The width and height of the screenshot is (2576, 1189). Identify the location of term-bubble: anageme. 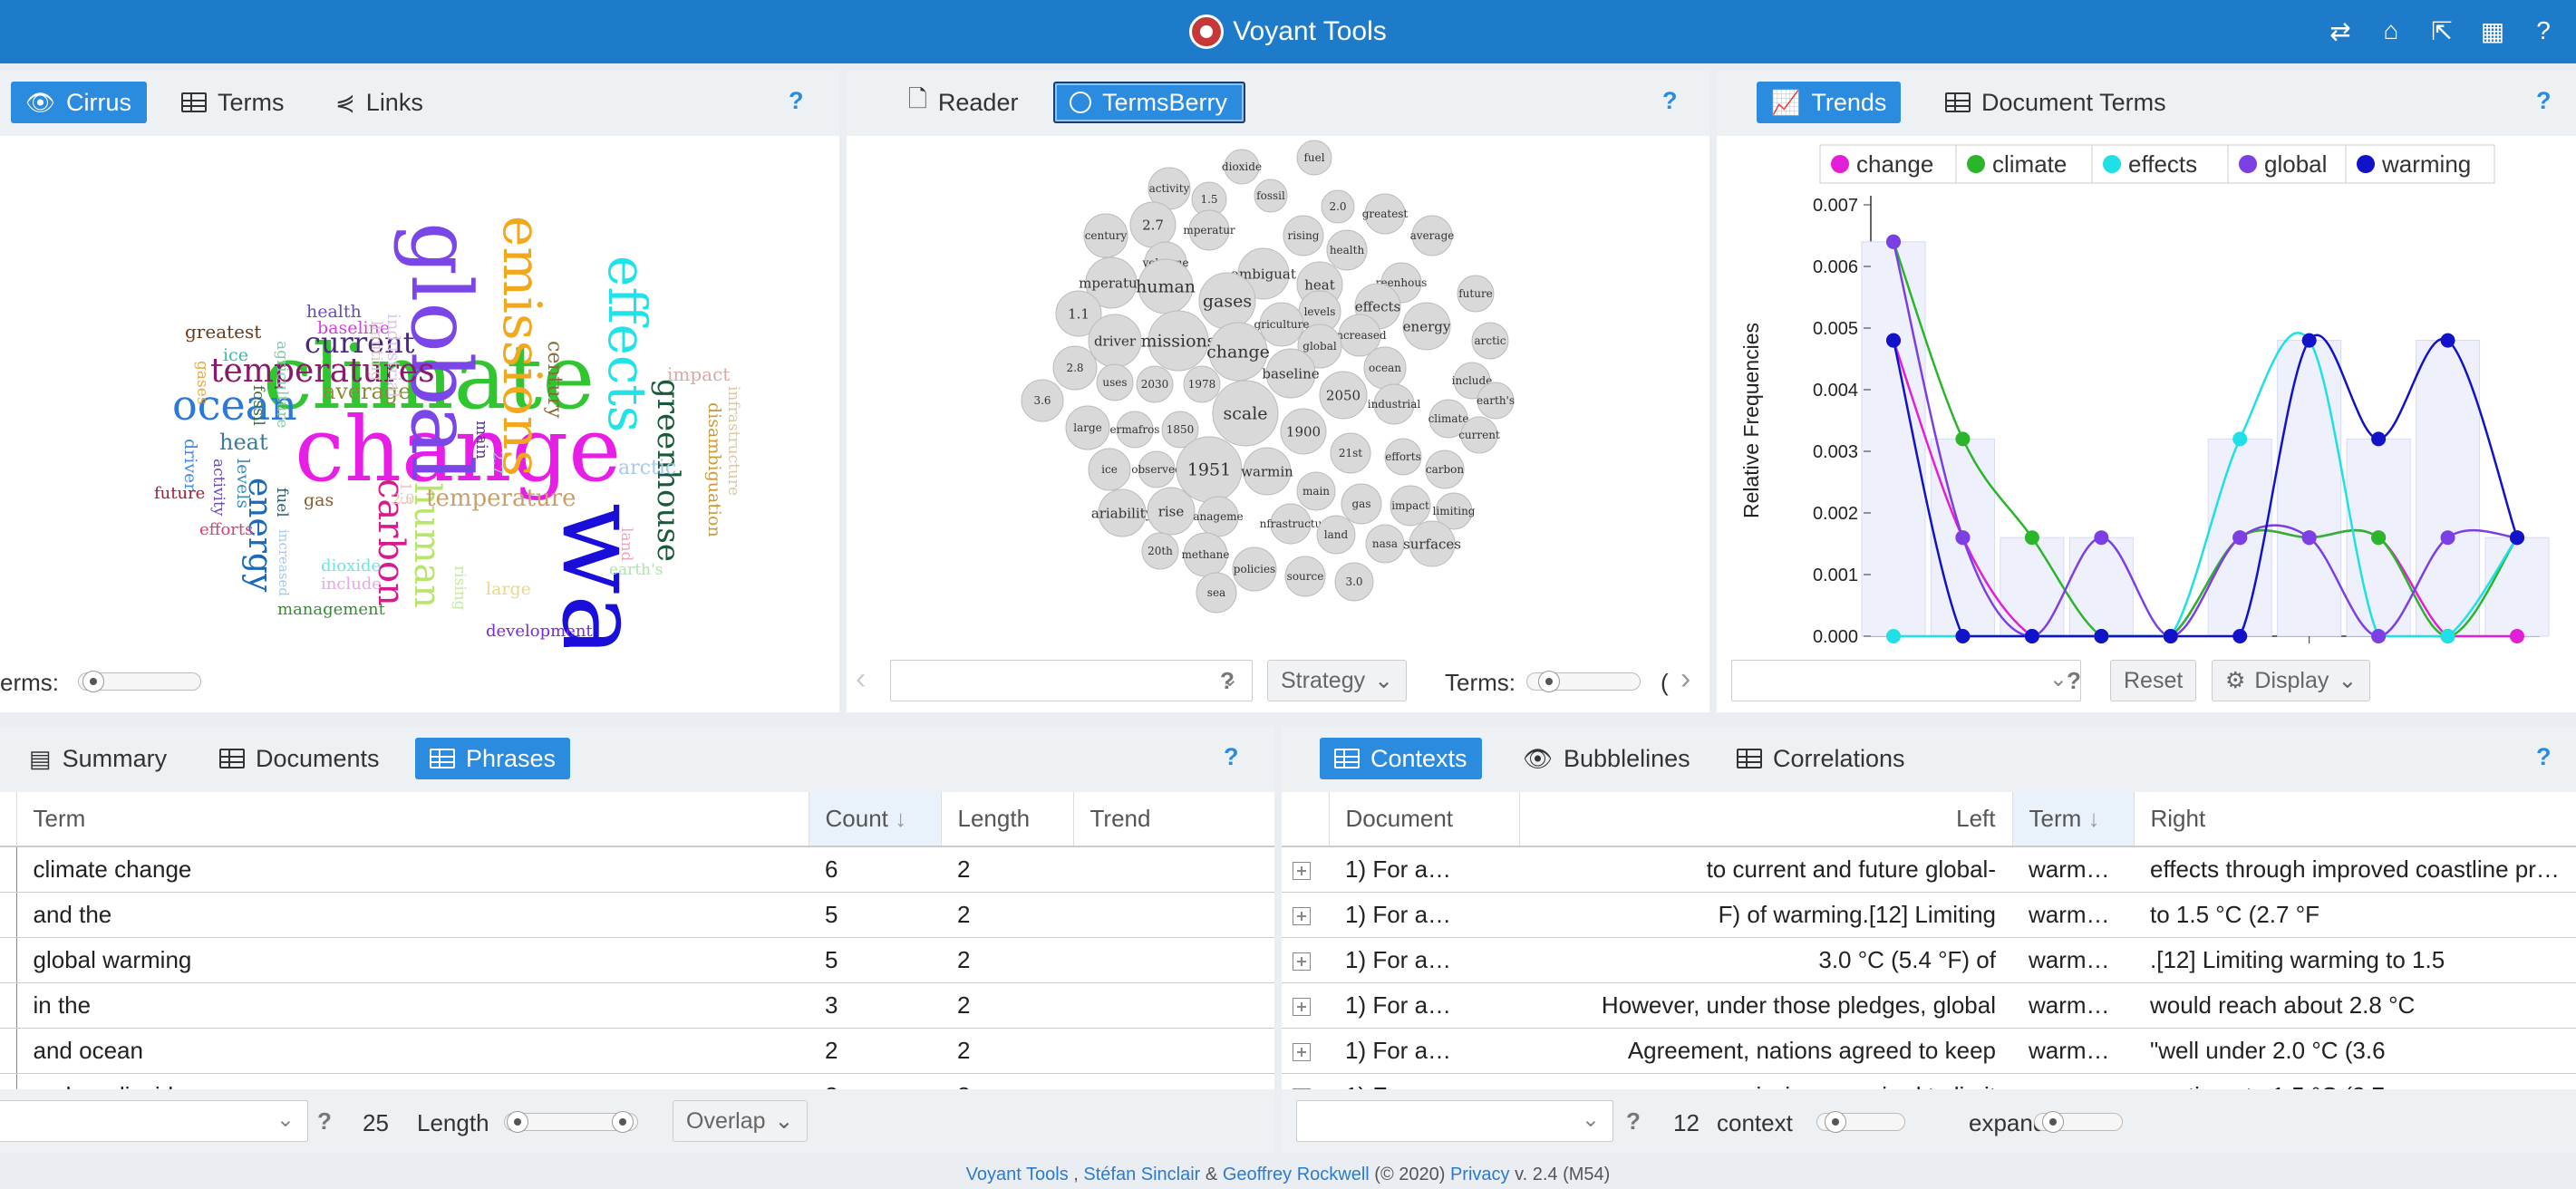
(1218, 516).